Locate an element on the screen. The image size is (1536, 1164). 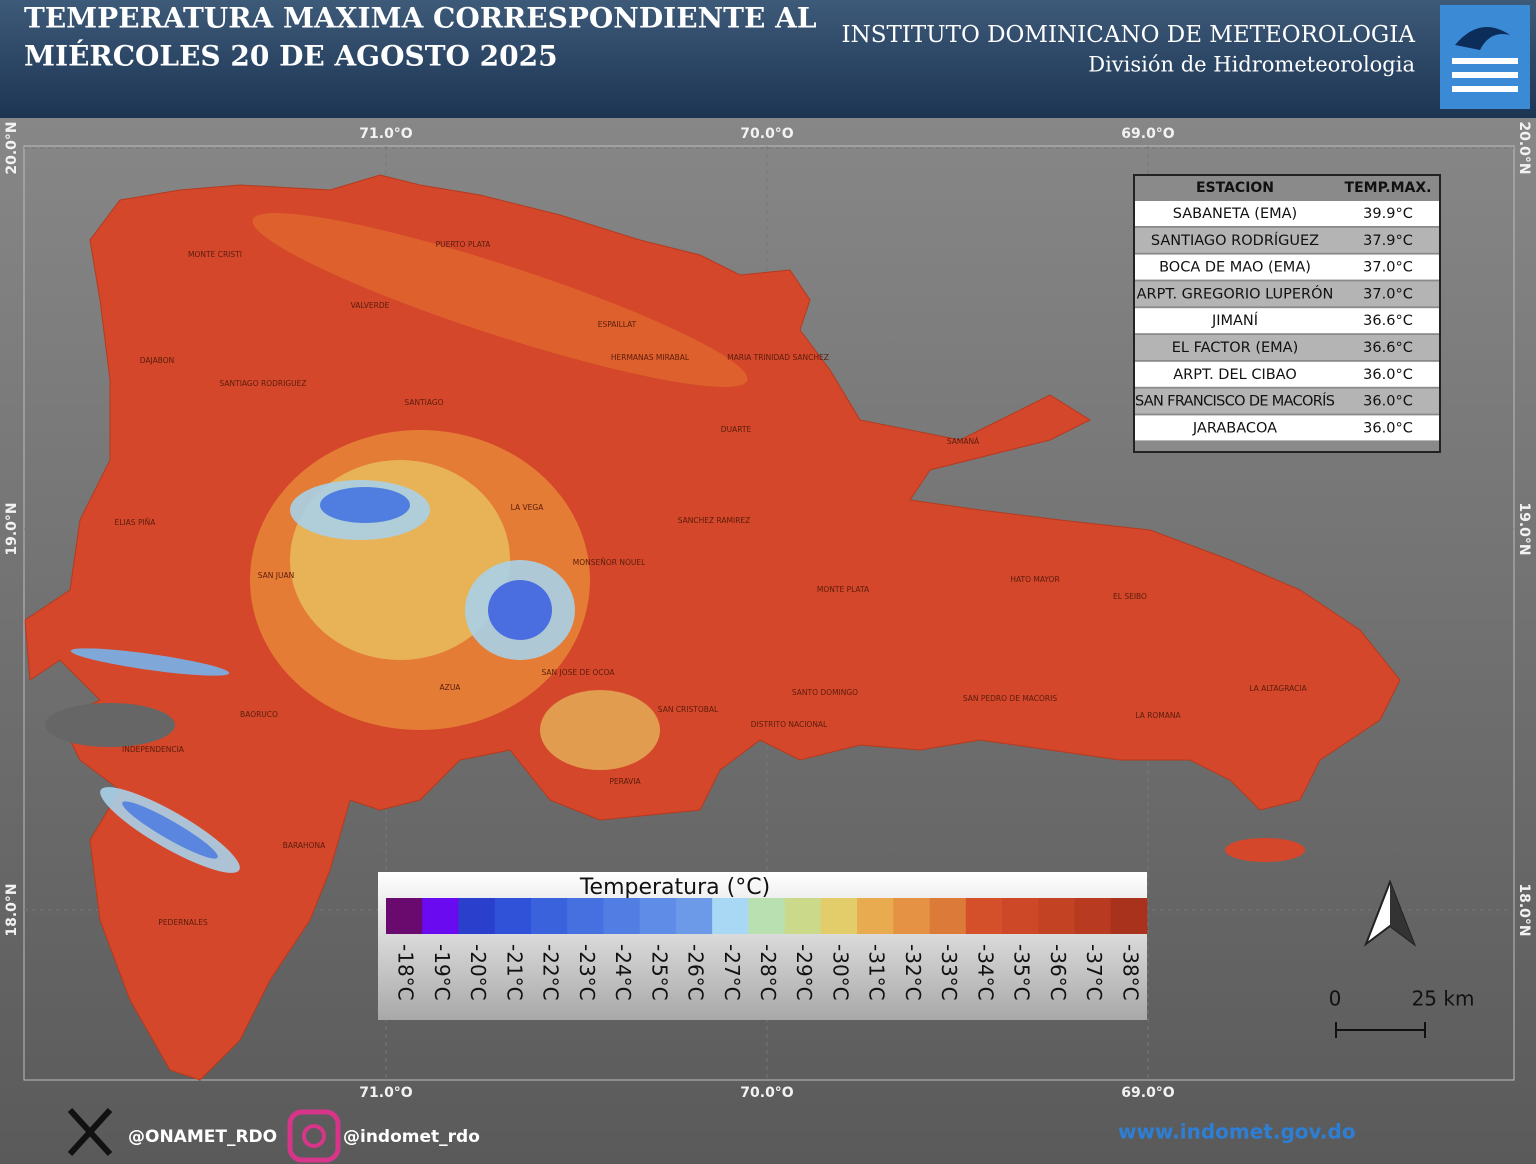
place-label: SAMANÁ is located at coordinates (963, 441).